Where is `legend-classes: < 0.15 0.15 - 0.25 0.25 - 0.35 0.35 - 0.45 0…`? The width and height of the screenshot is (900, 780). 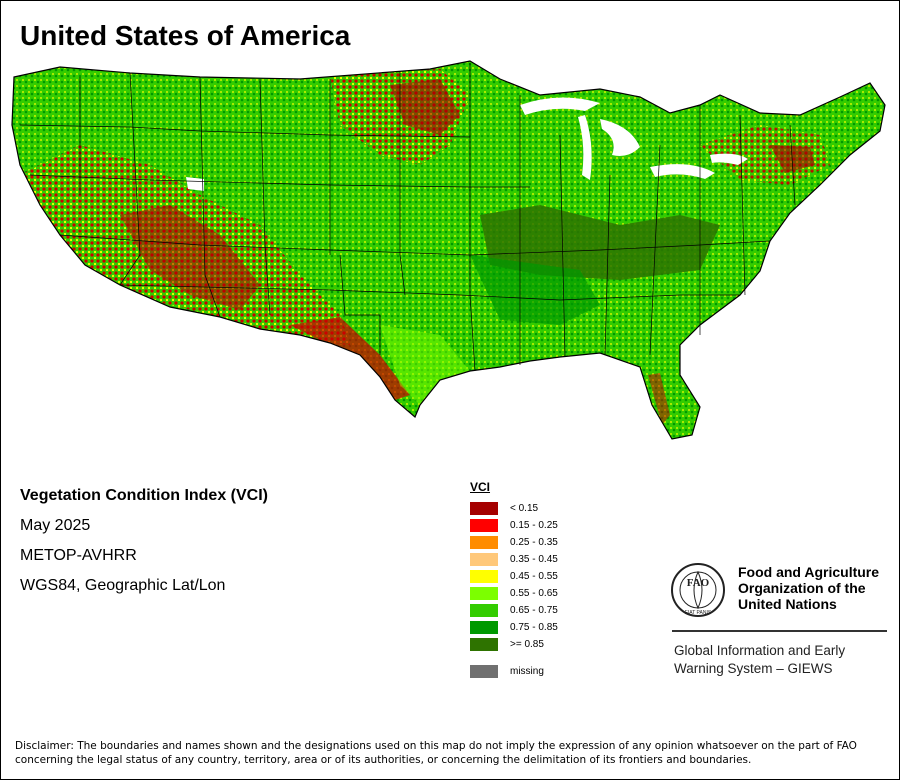
legend-classes: < 0.15 0.15 - 0.25 0.25 - 0.35 0.35 - 0.45 0… is located at coordinates (545, 576).